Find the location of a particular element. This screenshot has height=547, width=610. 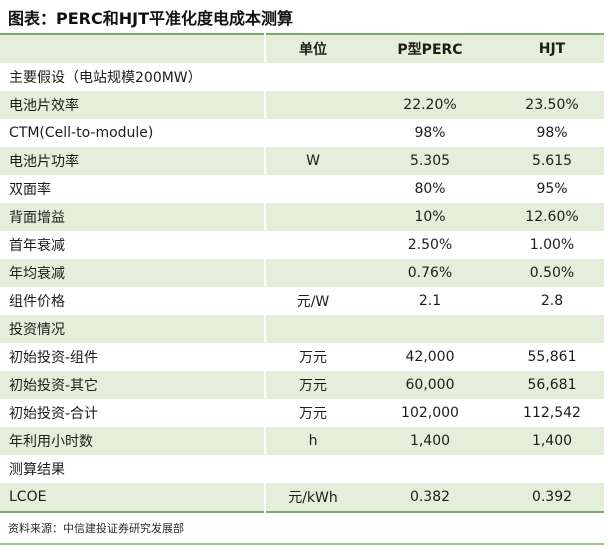

table-row: 年均衰减 0.76% 0.50% is located at coordinates (302, 273).